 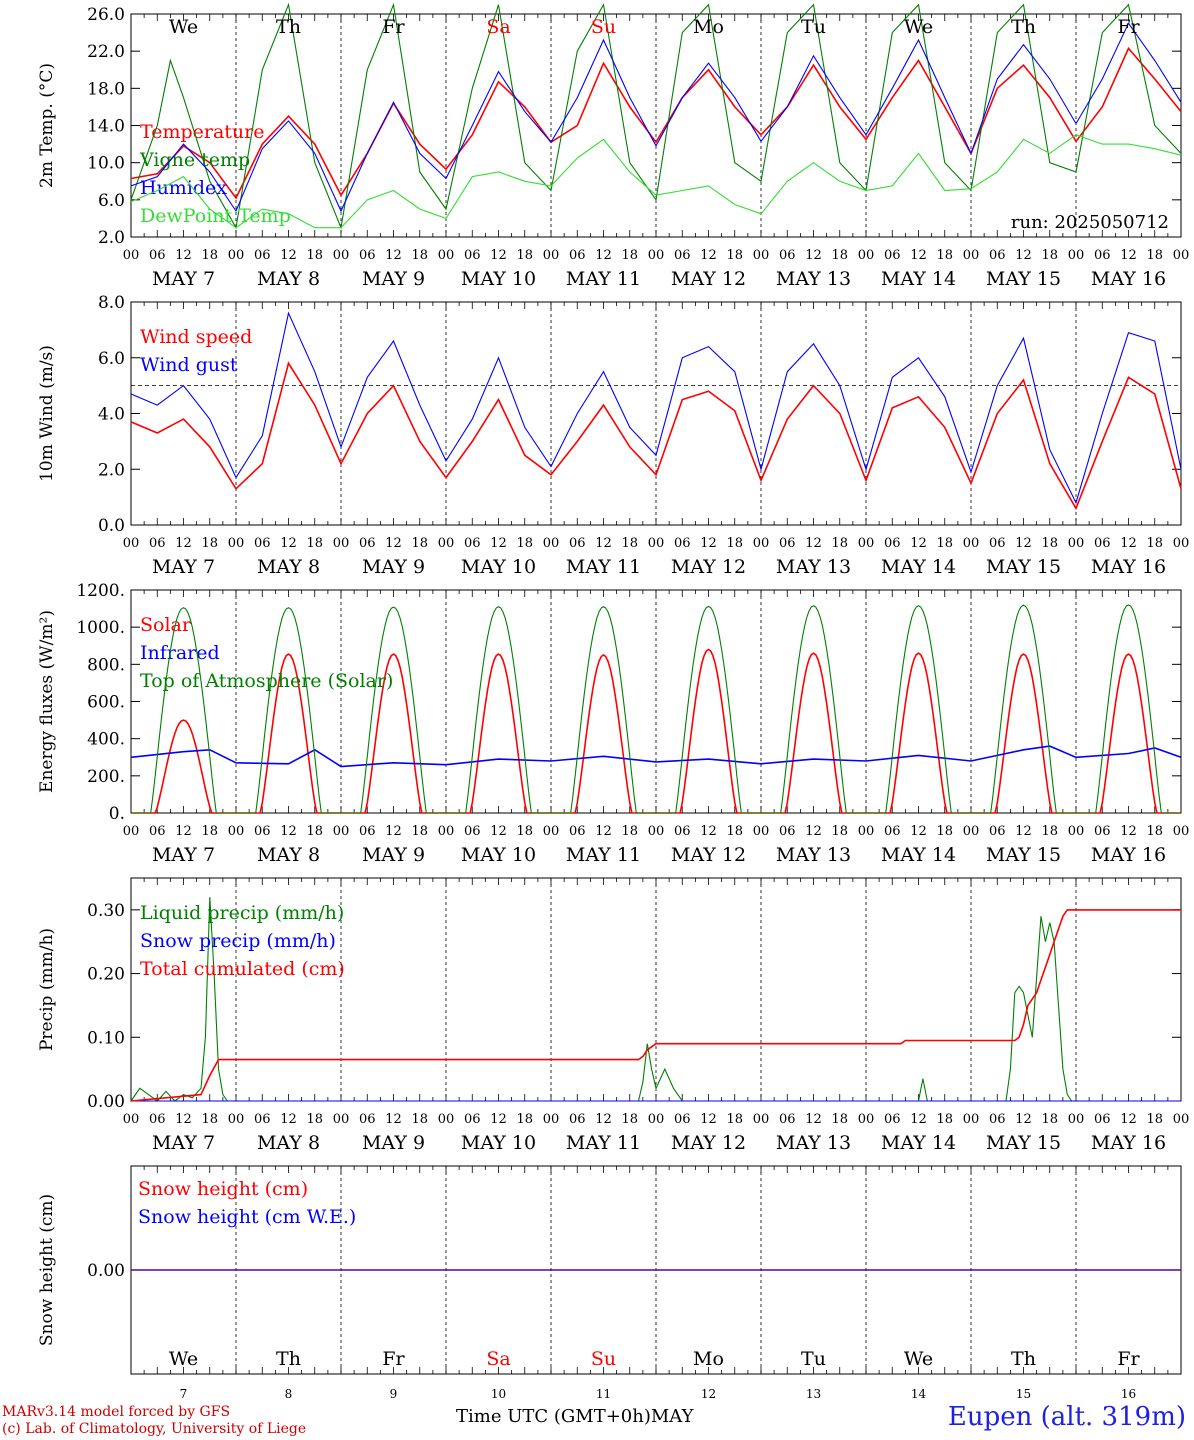 What do you see at coordinates (196, 337) in the screenshot?
I see `legend-entry: Wind speed` at bounding box center [196, 337].